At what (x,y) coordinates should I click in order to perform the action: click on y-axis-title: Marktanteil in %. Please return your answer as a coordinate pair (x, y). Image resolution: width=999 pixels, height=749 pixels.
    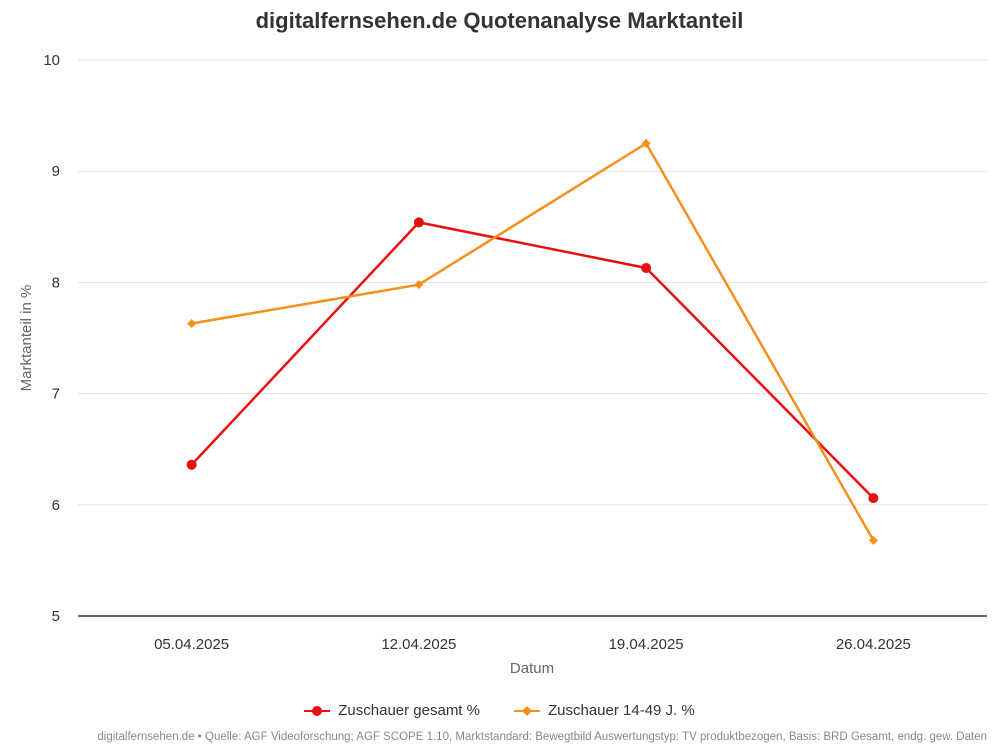
    Looking at the image, I should click on (26, 338).